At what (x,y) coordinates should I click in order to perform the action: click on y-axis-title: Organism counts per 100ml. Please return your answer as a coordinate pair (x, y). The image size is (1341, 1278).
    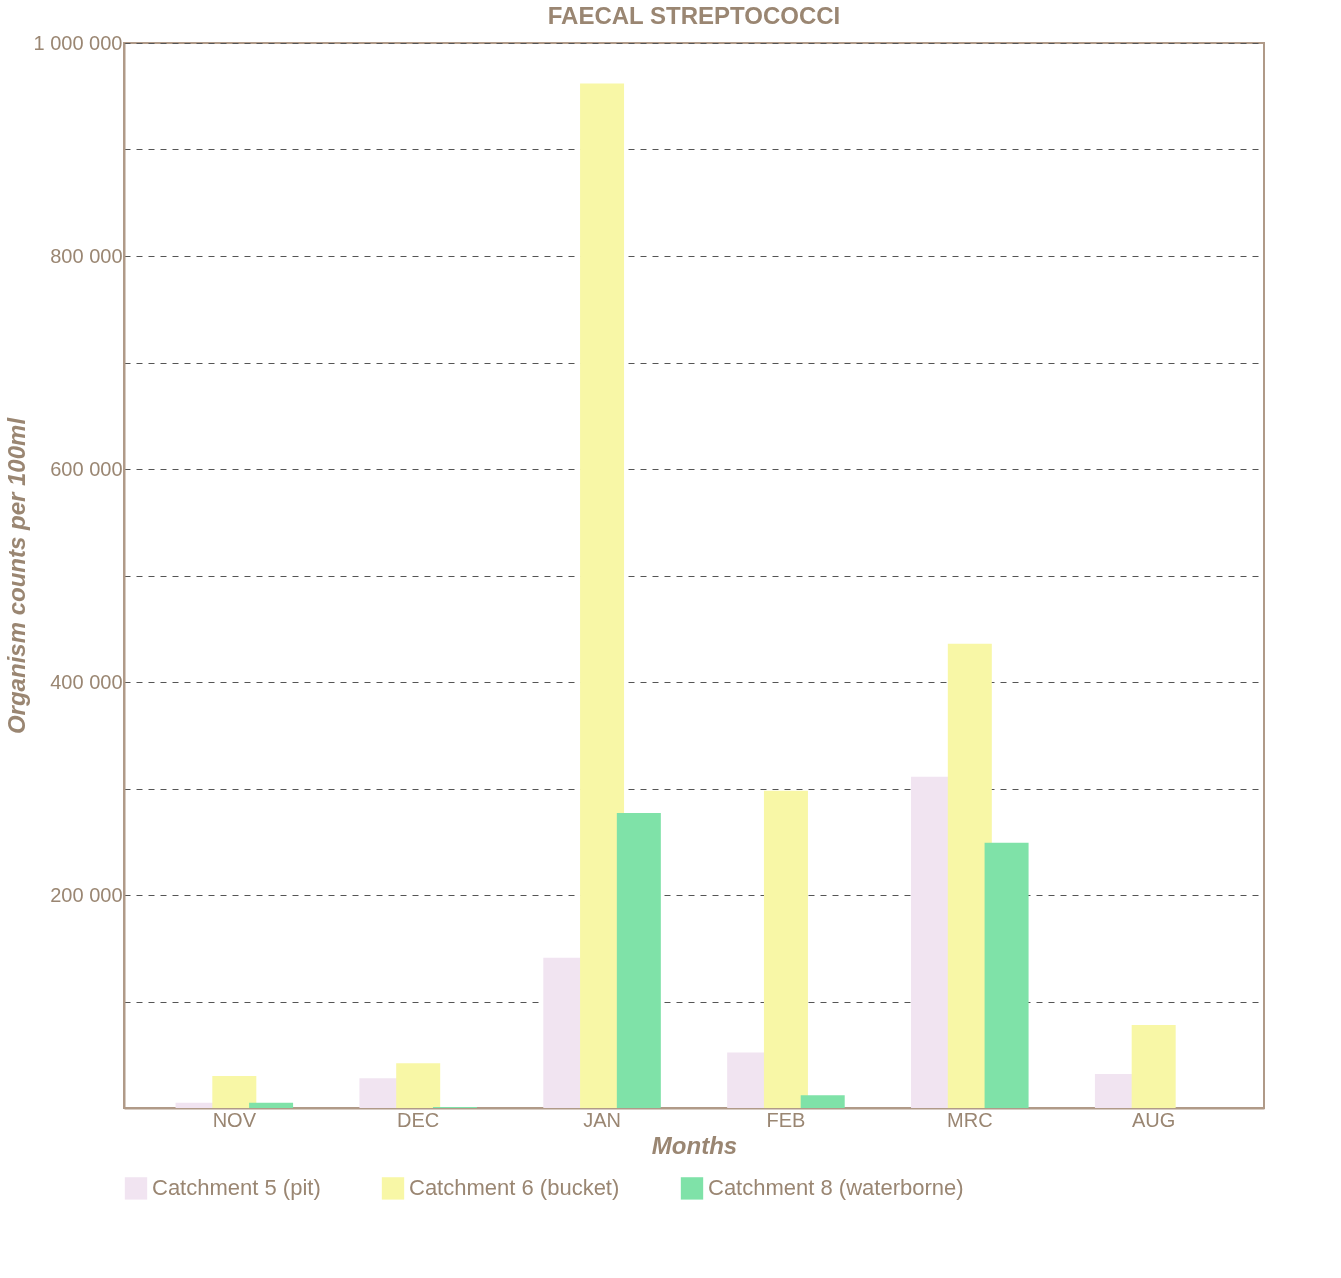
    Looking at the image, I should click on (16, 575).